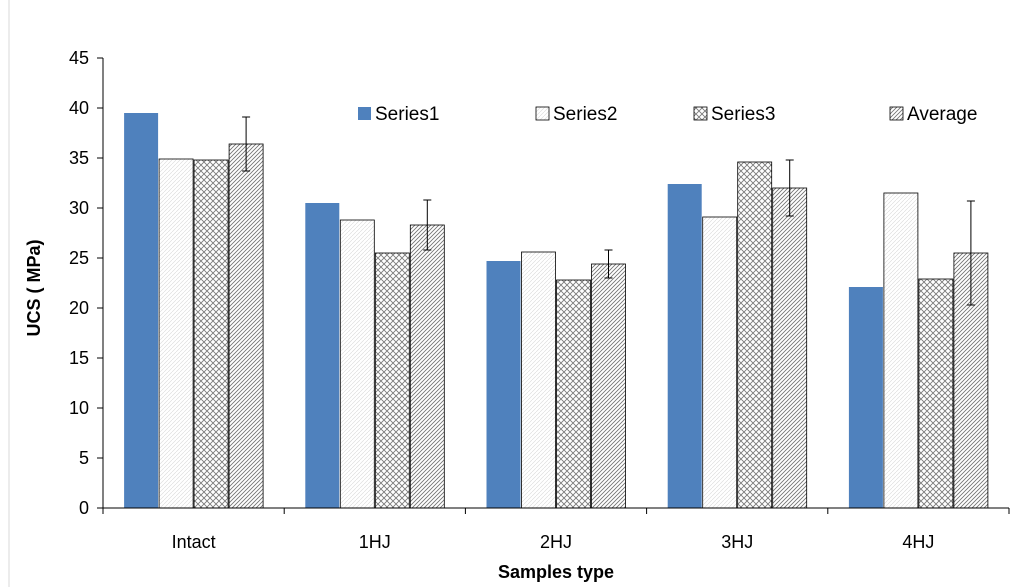 The width and height of the screenshot is (1019, 587). I want to click on y-axis-ticks: 0 5 10 15 20 25 30 35 40 45, so click(86, 283).